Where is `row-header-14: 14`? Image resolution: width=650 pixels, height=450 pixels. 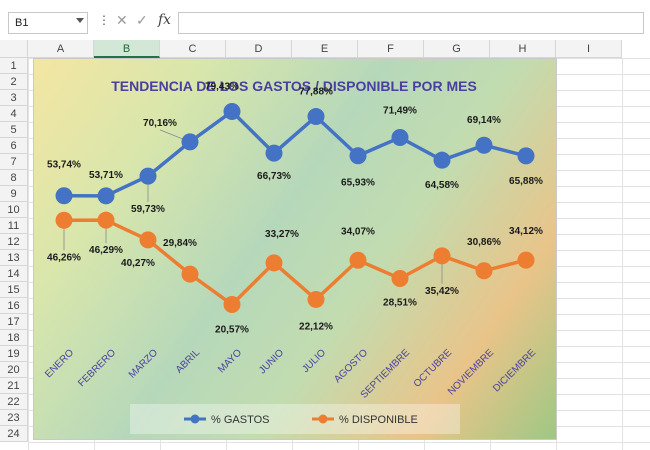 row-header-14: 14 is located at coordinates (14, 274).